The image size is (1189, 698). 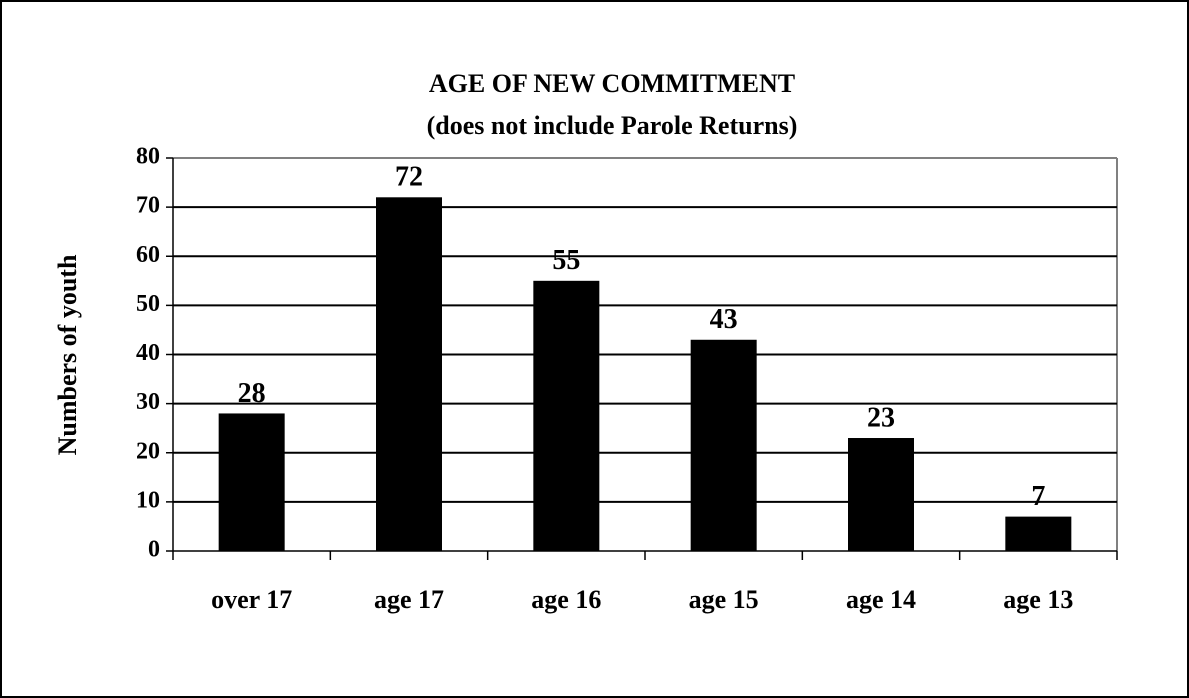 What do you see at coordinates (409, 599) in the screenshot?
I see `x-tick-label: age 17` at bounding box center [409, 599].